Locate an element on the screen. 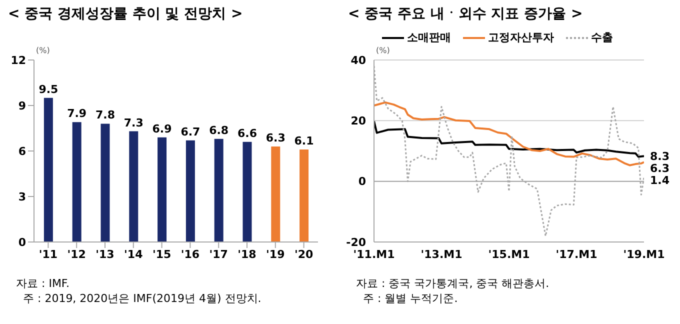 The height and width of the screenshot is (324, 680). data-label: 7.8 is located at coordinates (105, 115).